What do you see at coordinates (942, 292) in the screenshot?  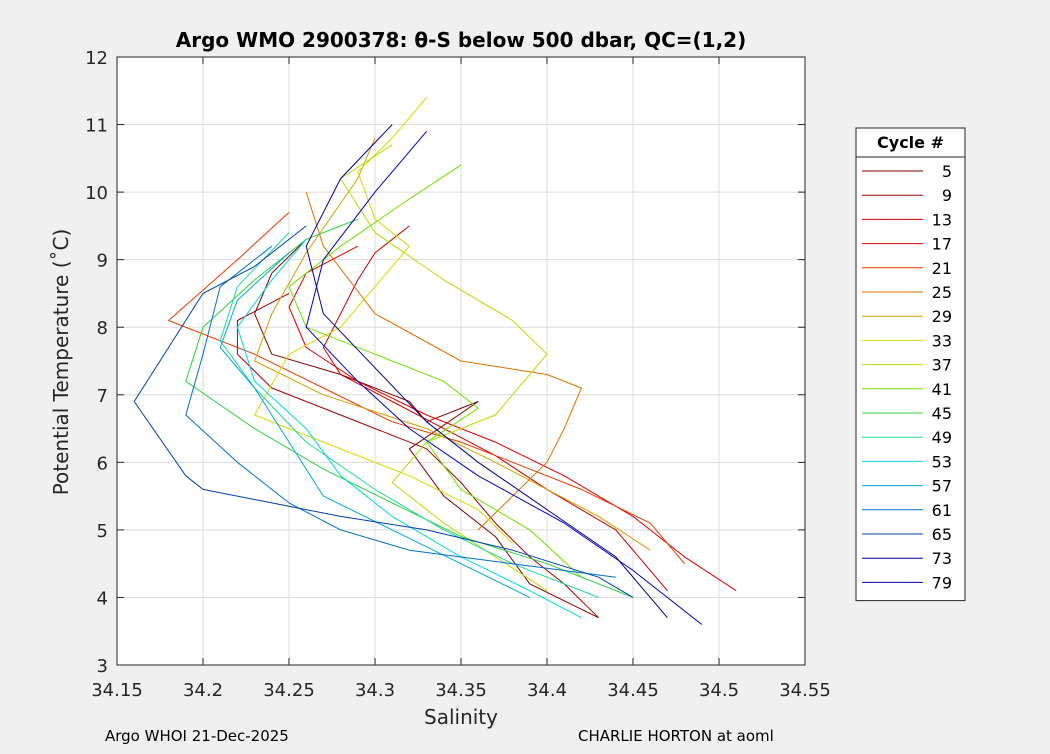 I see `legend-label-cycle-25: 25` at bounding box center [942, 292].